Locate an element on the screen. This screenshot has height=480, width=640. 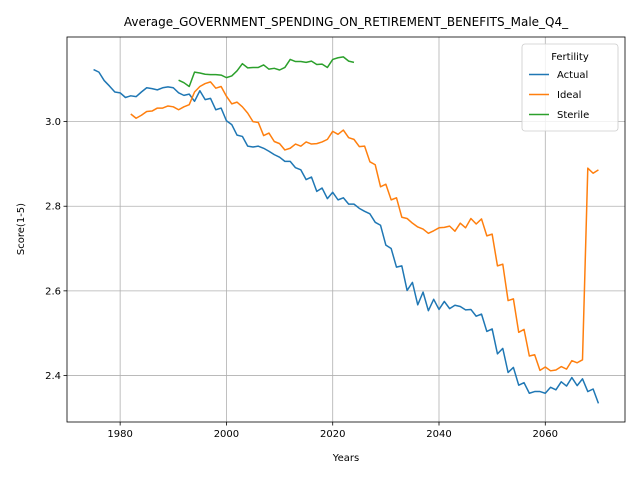
y-tick-label: 2.4 is located at coordinates (53, 376).